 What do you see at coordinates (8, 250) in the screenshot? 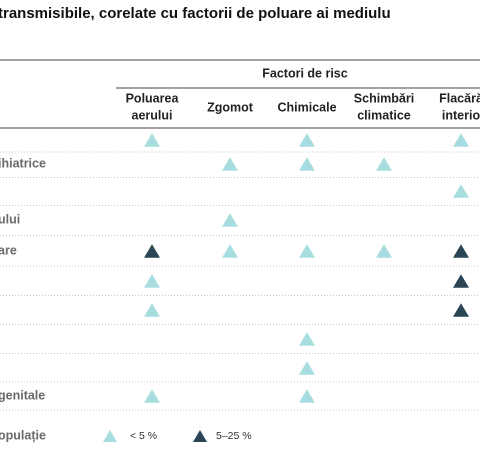
I see `row-label: are` at bounding box center [8, 250].